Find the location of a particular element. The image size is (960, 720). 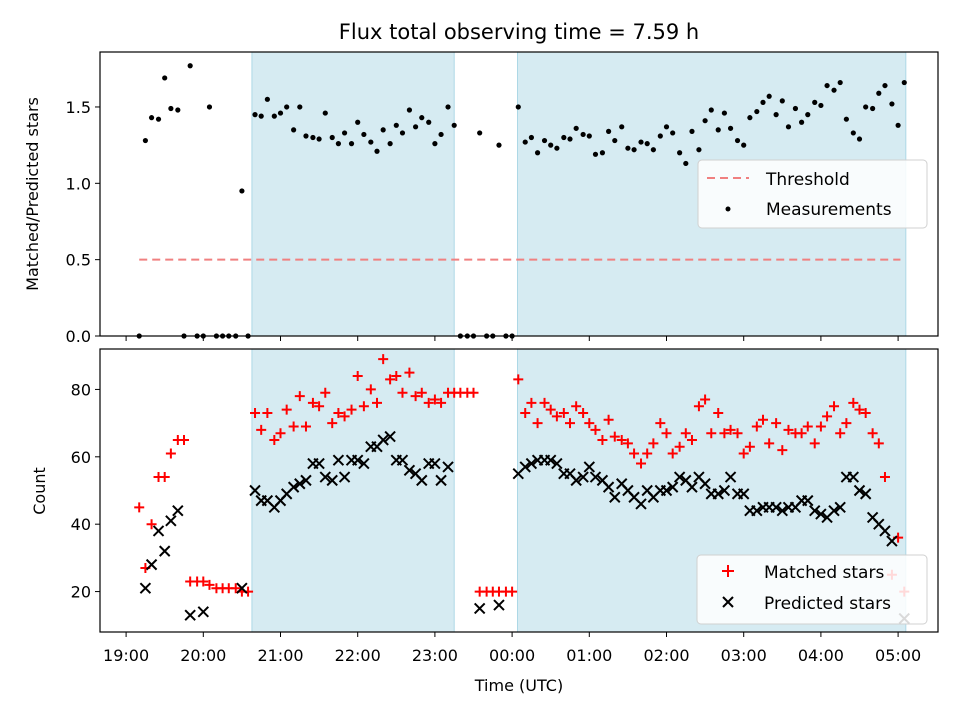

bottom-y-tick-label-3: 80 is located at coordinates (81, 389).